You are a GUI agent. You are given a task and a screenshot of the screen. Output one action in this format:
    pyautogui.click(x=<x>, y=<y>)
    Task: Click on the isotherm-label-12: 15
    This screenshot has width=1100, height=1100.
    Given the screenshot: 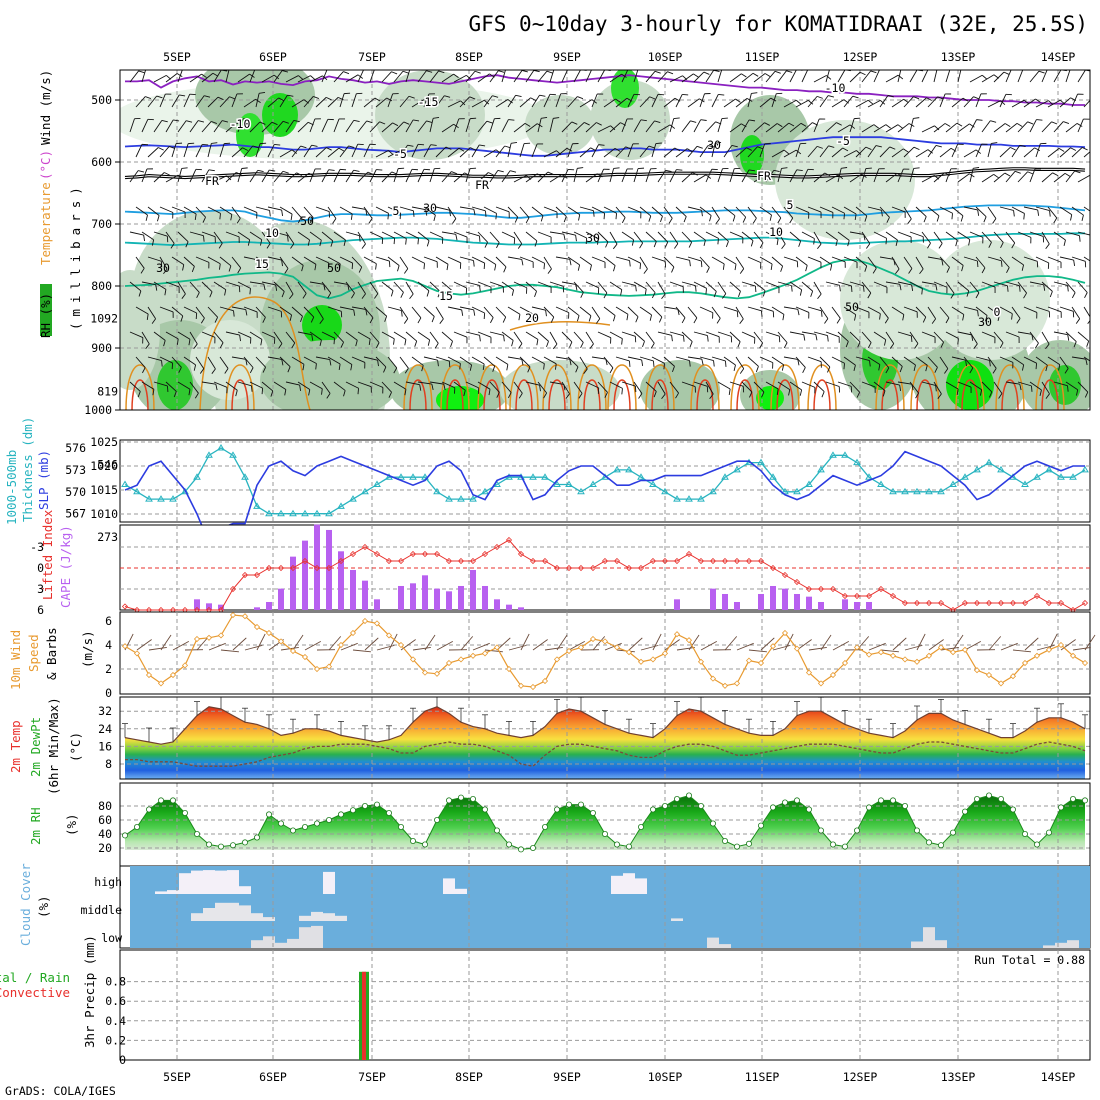 What is the action you would take?
    pyautogui.click(x=262, y=264)
    